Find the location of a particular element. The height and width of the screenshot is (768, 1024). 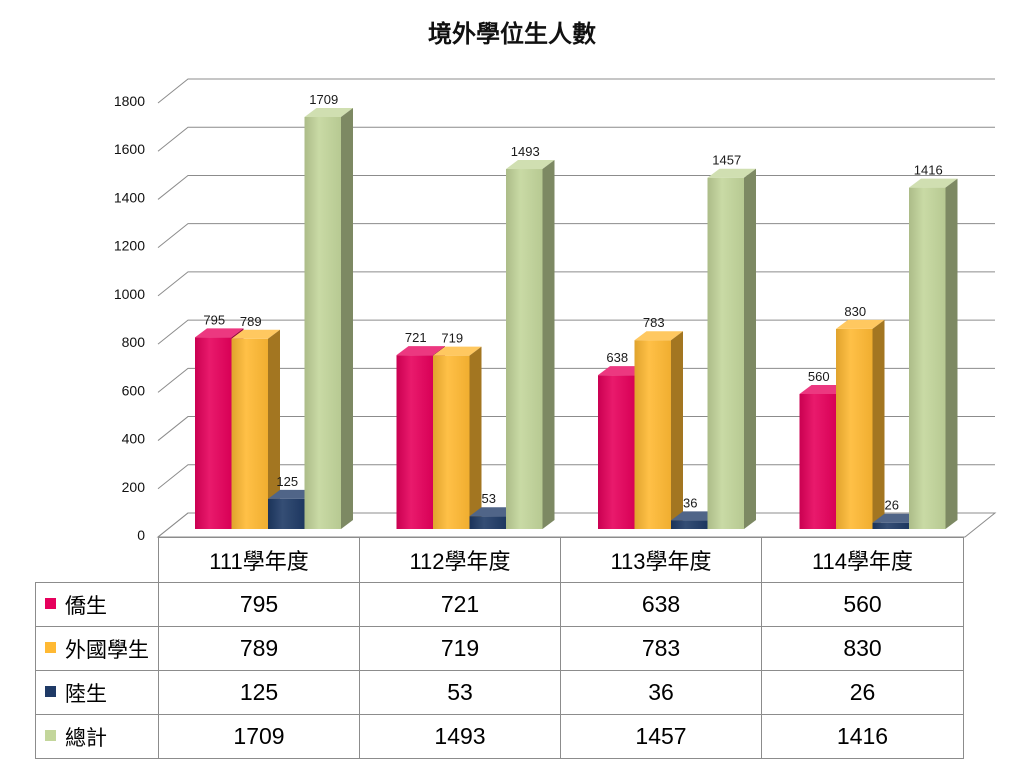

table-cell: 1709 is located at coordinates (259, 736).